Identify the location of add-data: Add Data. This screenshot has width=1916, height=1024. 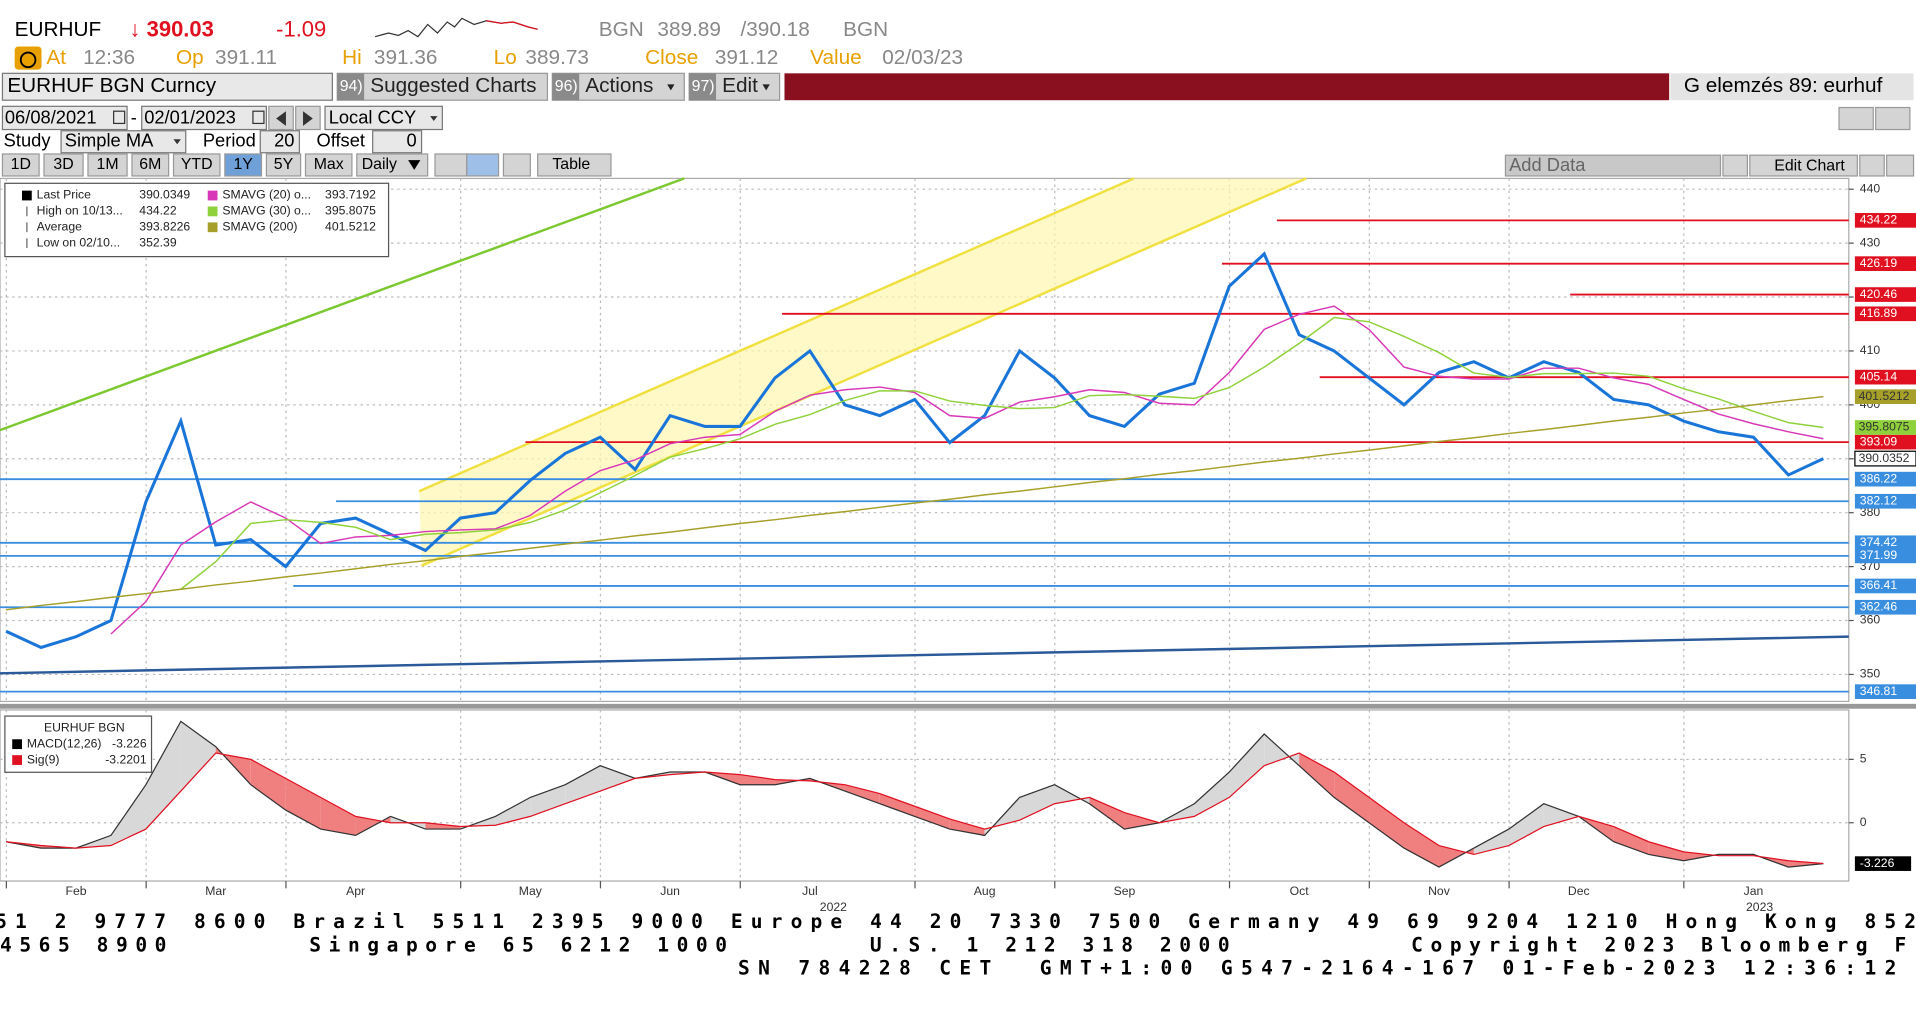
(1547, 164).